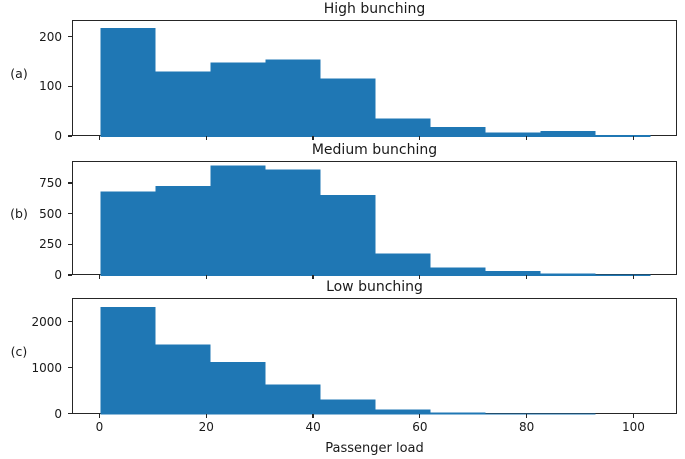 The height and width of the screenshot is (459, 685). I want to click on panel-label-a: (a), so click(19, 73).